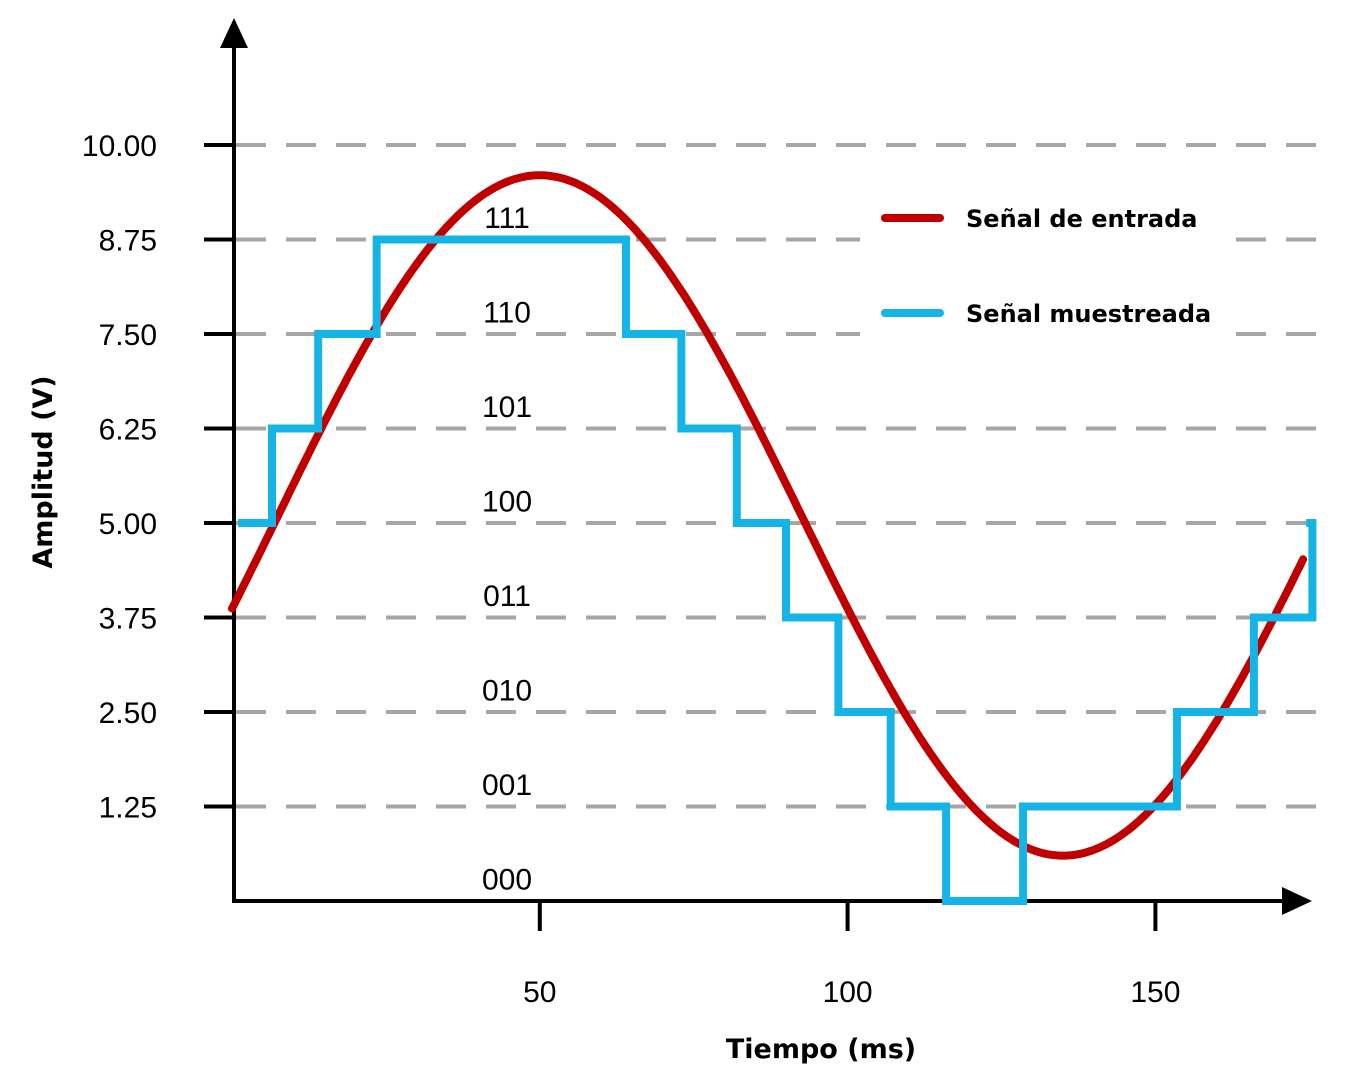  What do you see at coordinates (1155, 992) in the screenshot?
I see `x-tick-label: 150` at bounding box center [1155, 992].